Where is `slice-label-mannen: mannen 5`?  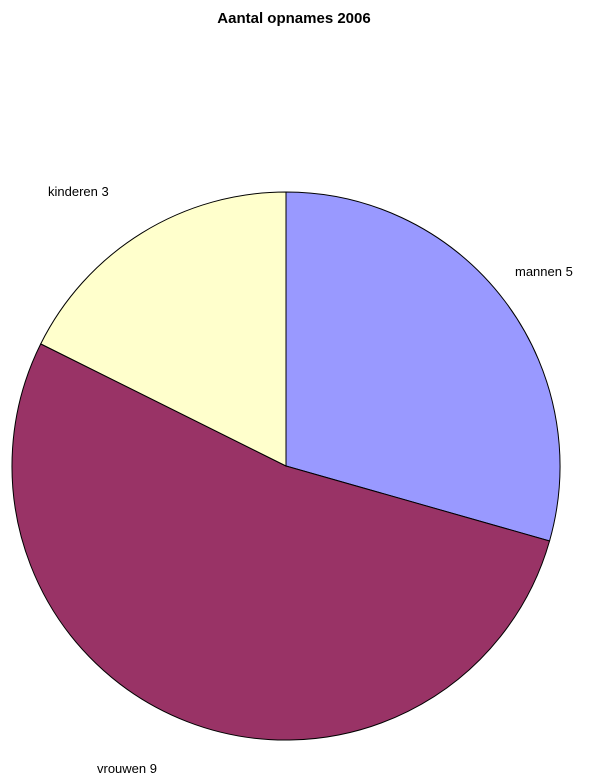
slice-label-mannen: mannen 5 is located at coordinates (544, 271).